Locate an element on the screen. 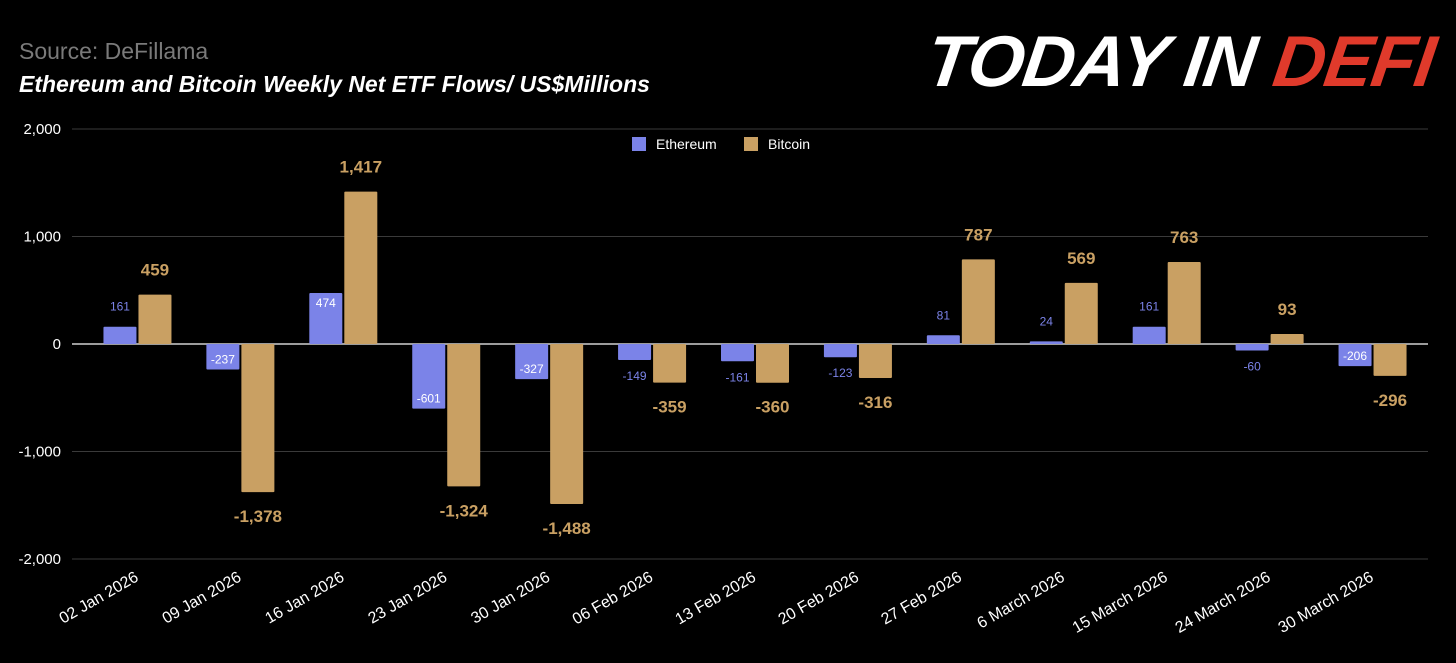 The image size is (1456, 663). x-tick-label: 23 Jan 2026 is located at coordinates (407, 598).